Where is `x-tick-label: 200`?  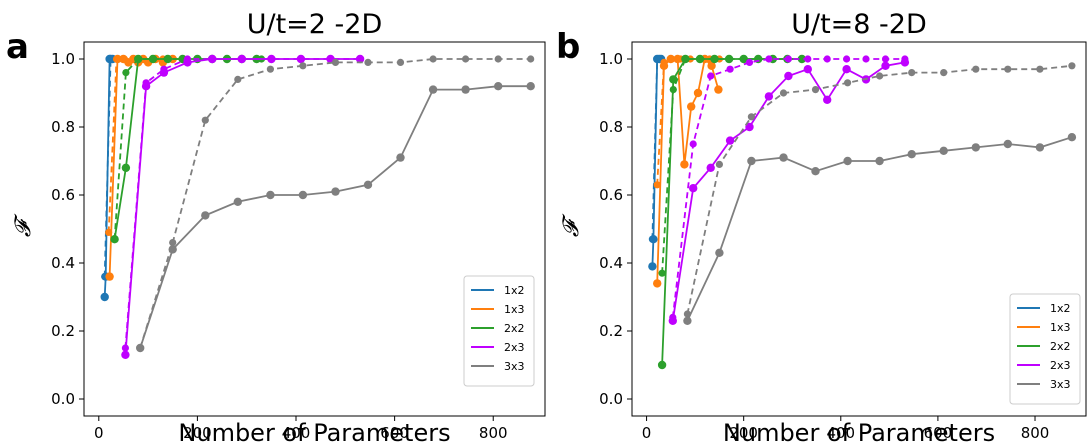
x-tick-label: 200 is located at coordinates (197, 433).